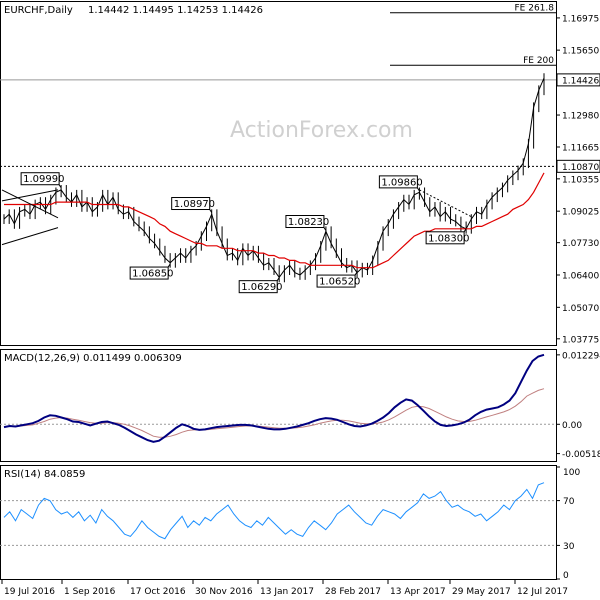 Image resolution: width=600 pixels, height=600 pixels. I want to click on rsi-y-axis: 100 70 30 0, so click(568, 523).